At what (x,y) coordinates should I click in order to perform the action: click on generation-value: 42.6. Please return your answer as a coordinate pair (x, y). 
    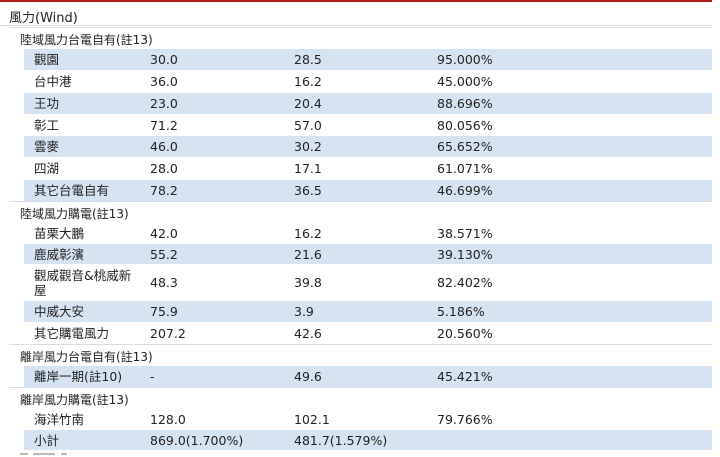
    Looking at the image, I should click on (308, 333).